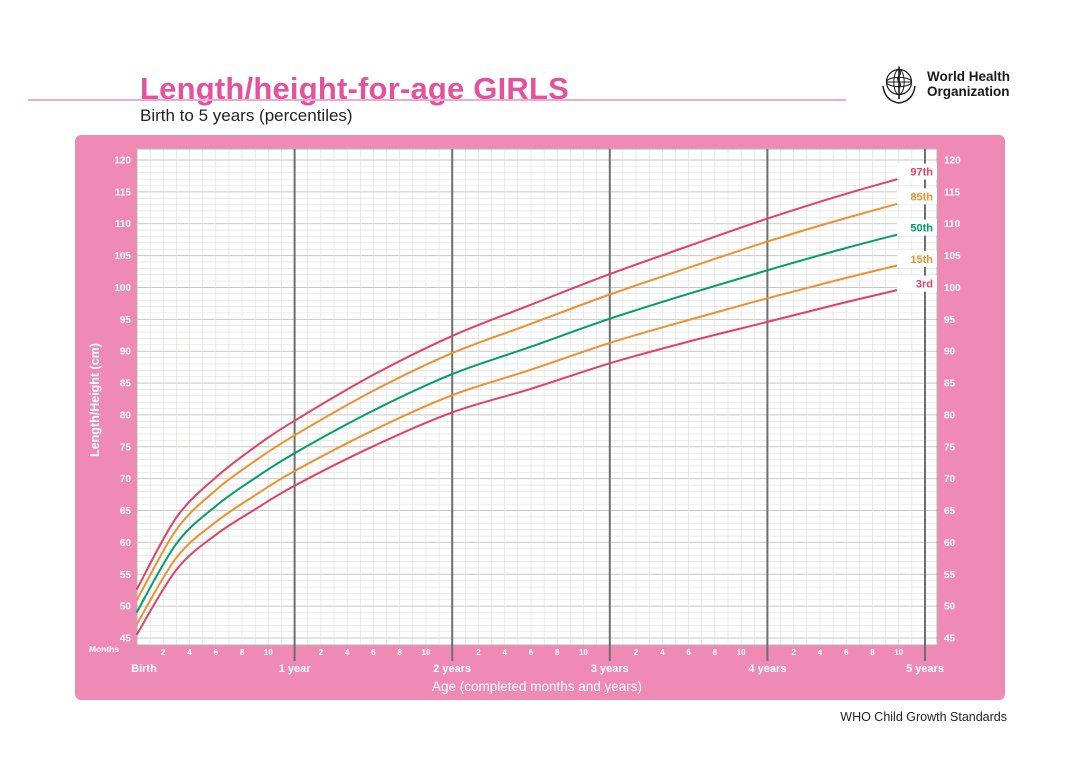 This screenshot has height=764, width=1080. Describe the element at coordinates (950, 447) in the screenshot. I see `y-tick-right: 75` at that location.